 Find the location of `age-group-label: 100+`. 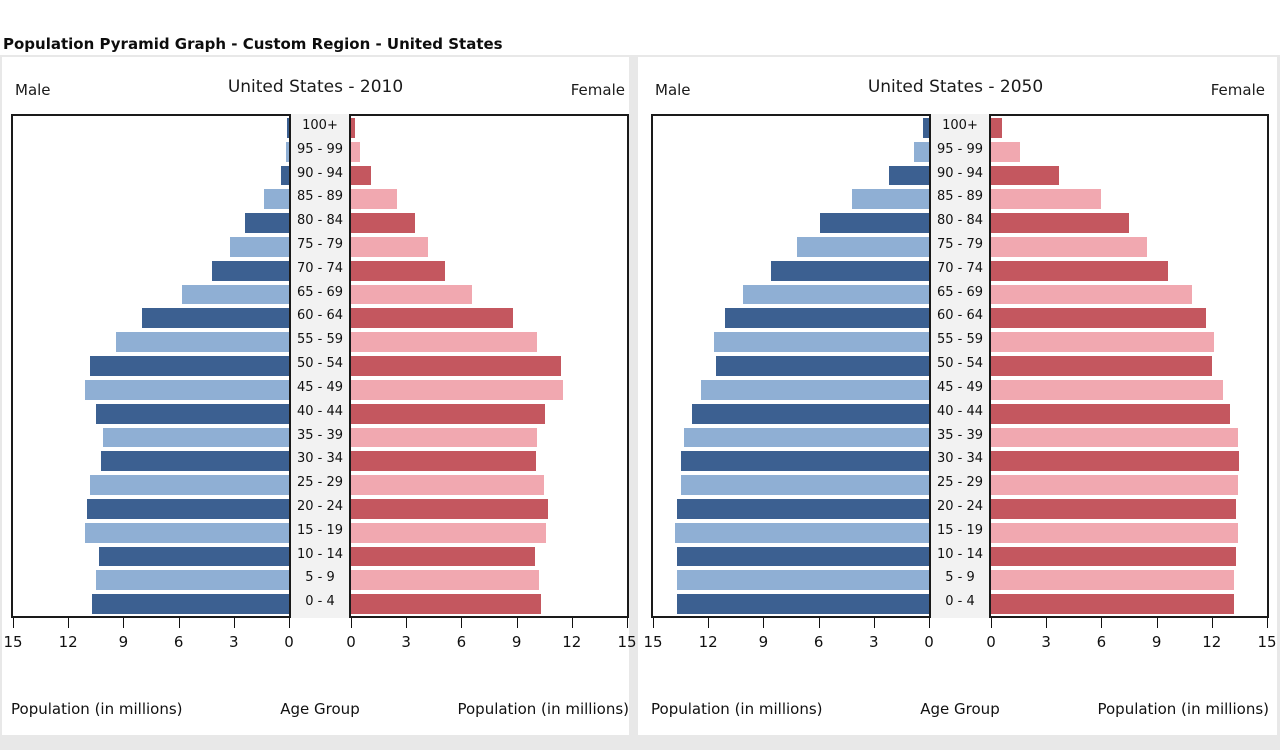

age-group-label: 100+ is located at coordinates (960, 125).